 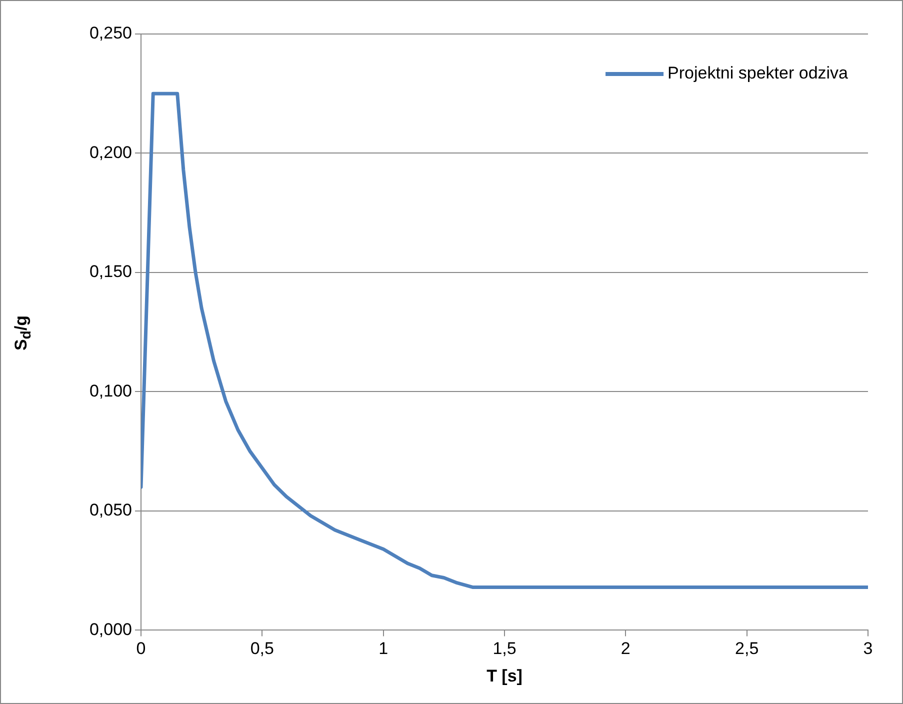 What do you see at coordinates (868, 648) in the screenshot?
I see `x-tick-label: 3` at bounding box center [868, 648].